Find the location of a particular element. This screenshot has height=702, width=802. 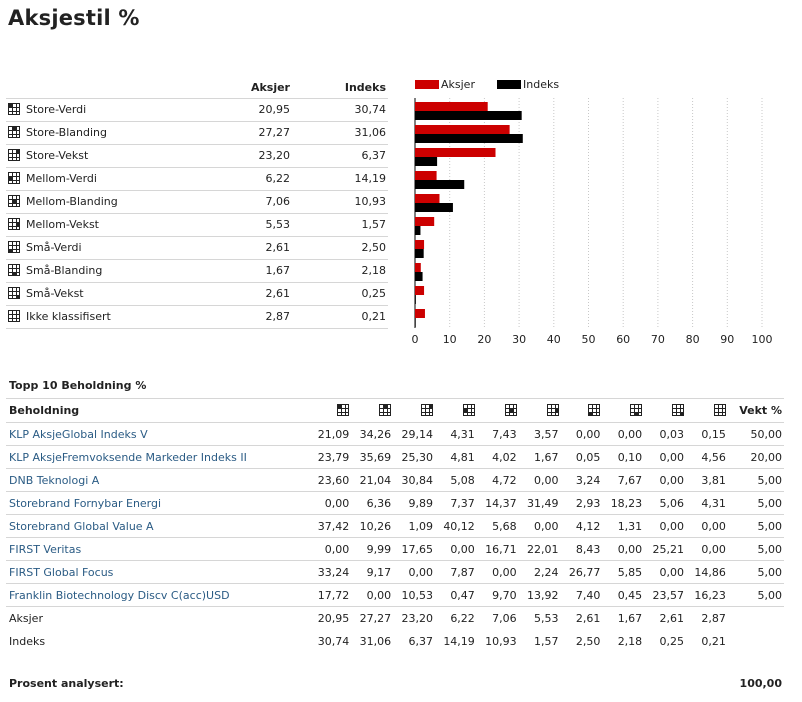

holdings-section-title: Topp 10 Beholdning % is located at coordinates (78, 385).